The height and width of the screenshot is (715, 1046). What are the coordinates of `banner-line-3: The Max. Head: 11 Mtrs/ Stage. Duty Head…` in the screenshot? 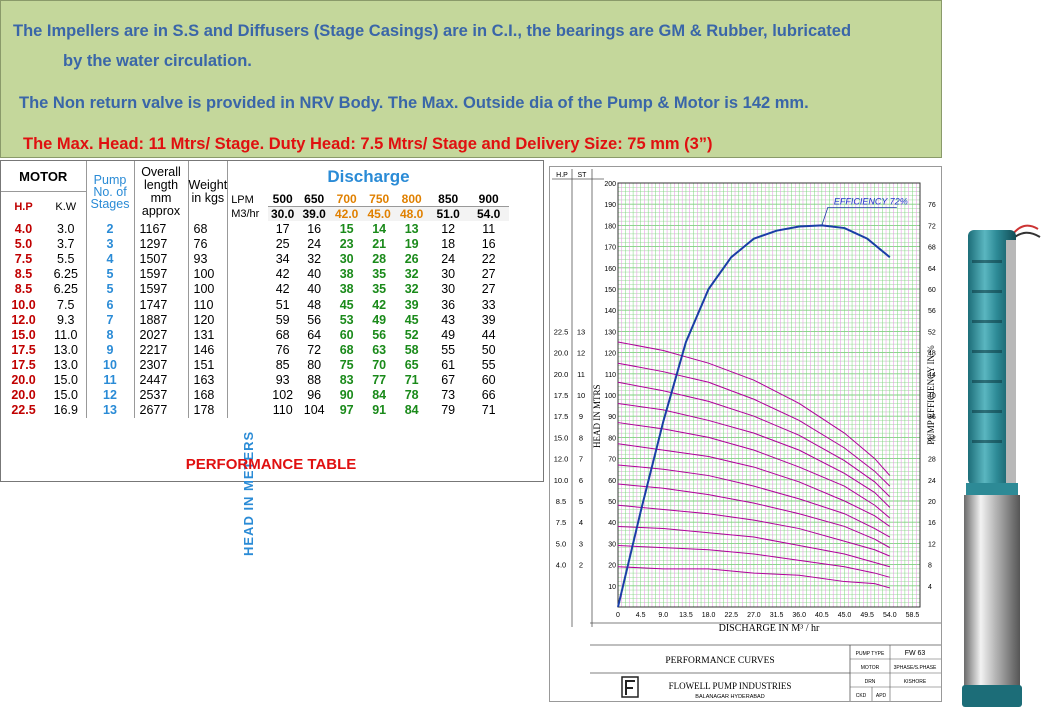 It's located at (368, 144).